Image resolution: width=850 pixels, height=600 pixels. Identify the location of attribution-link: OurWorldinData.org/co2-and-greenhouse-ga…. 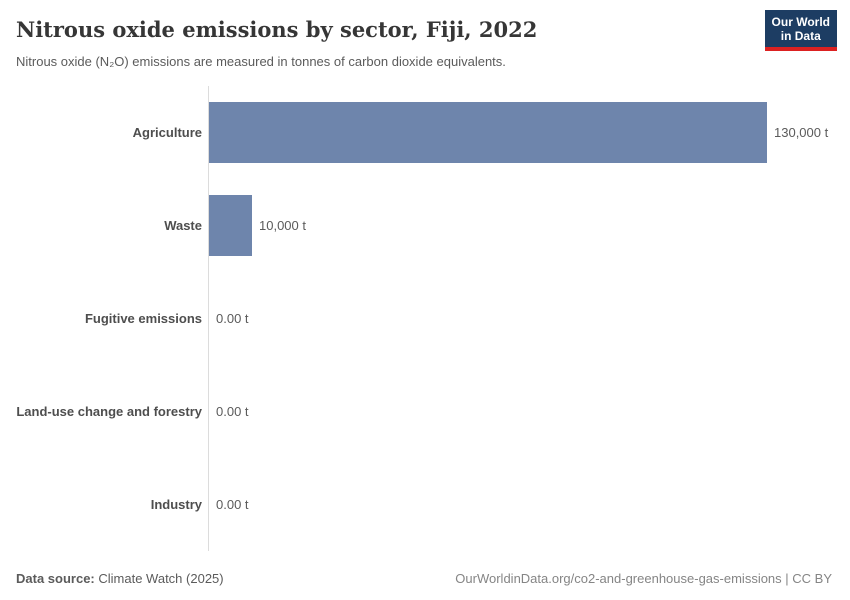
(643, 578).